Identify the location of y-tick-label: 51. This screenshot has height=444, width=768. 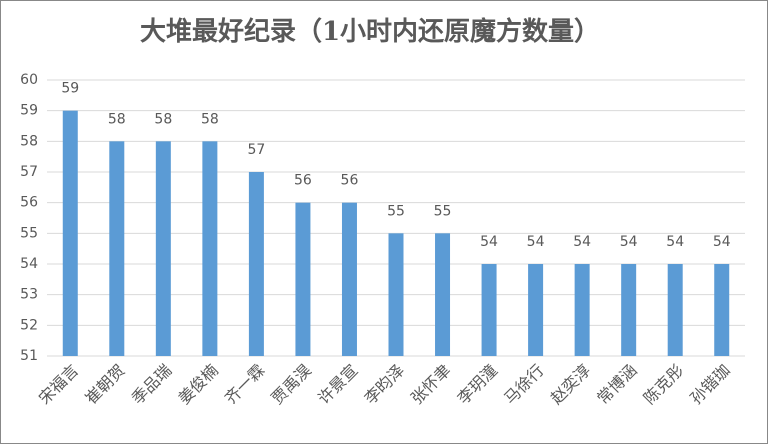
(29, 356).